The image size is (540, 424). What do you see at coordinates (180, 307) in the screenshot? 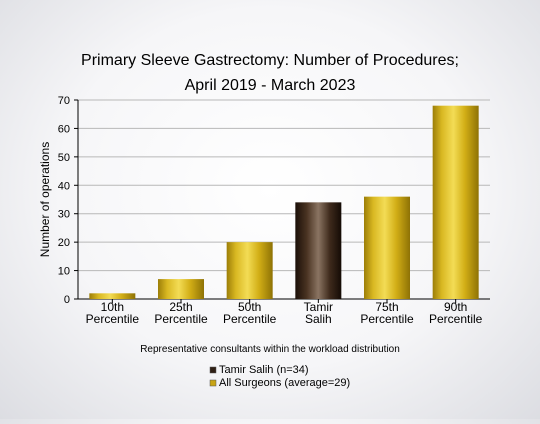
I see `x-tick-label: 25th` at bounding box center [180, 307].